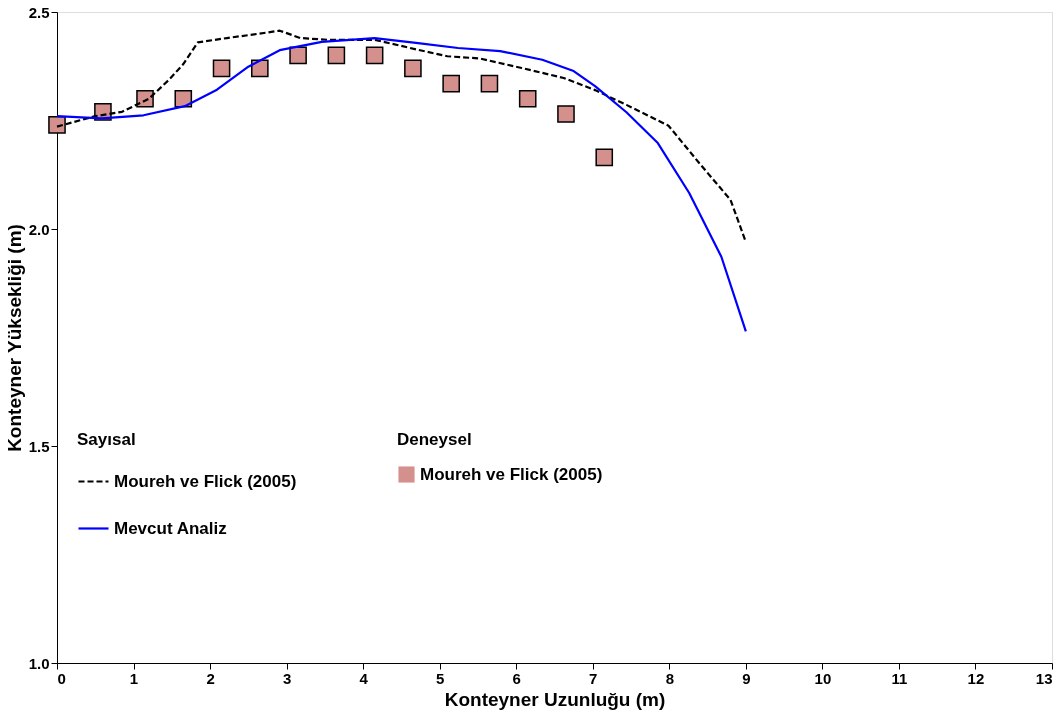 This screenshot has width=1063, height=720. Describe the element at coordinates (106, 439) in the screenshot. I see `annotation: Sayısal` at that location.